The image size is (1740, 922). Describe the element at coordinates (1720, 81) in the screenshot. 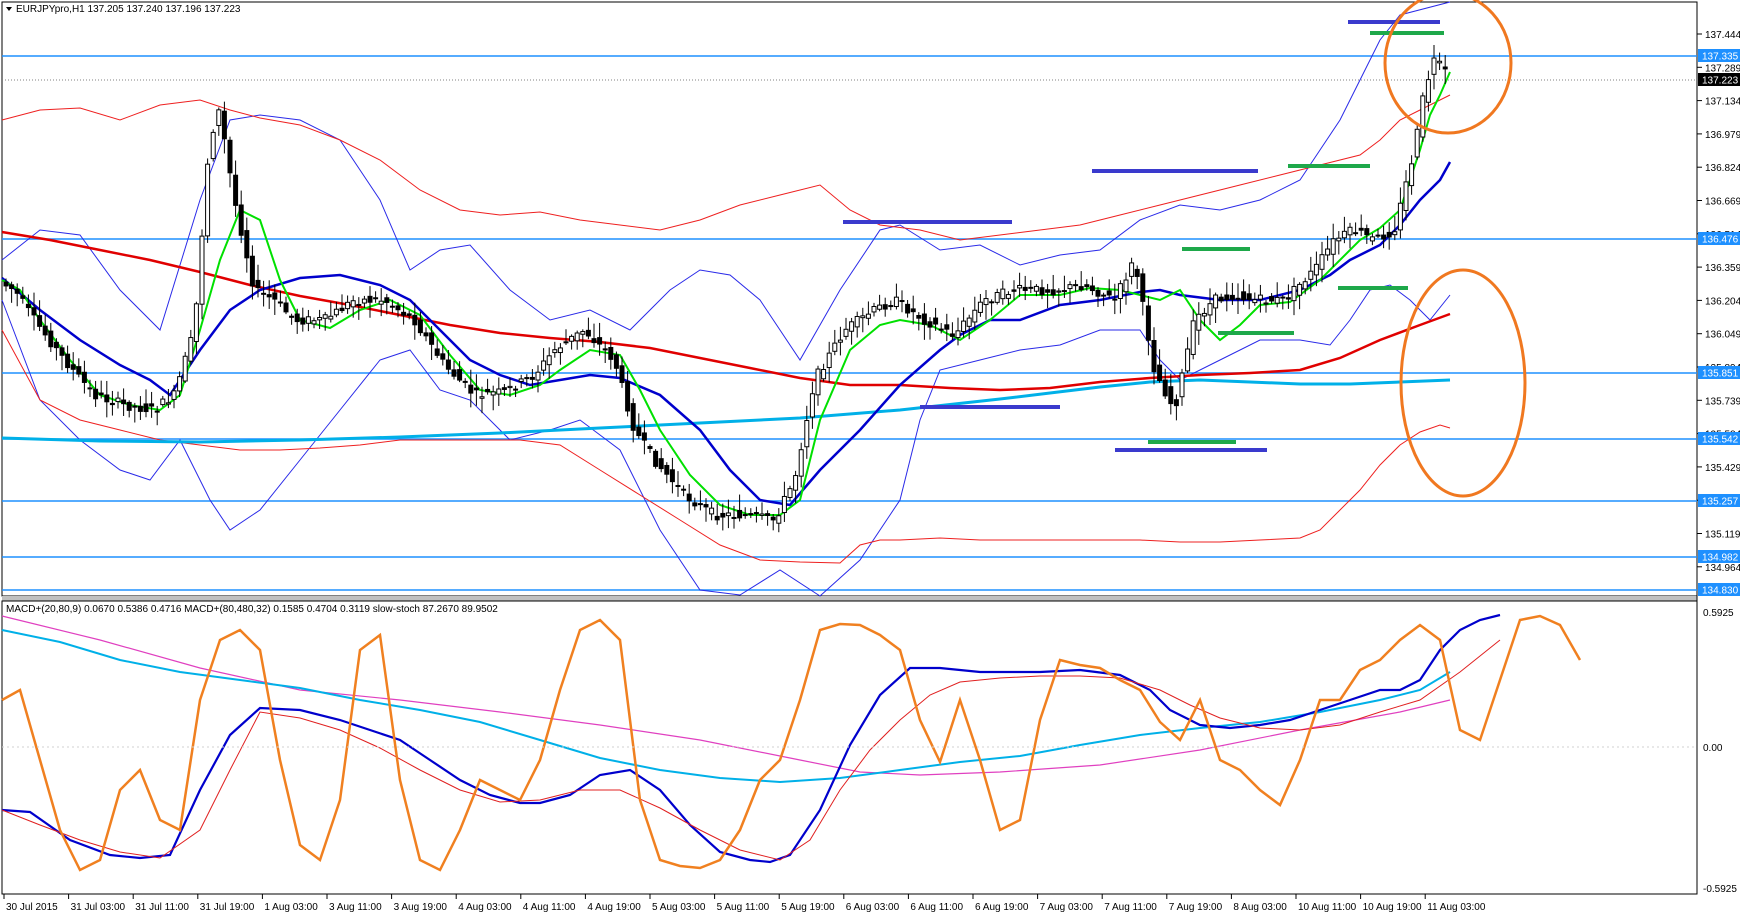

I see `current-price-label: 137.223` at that location.